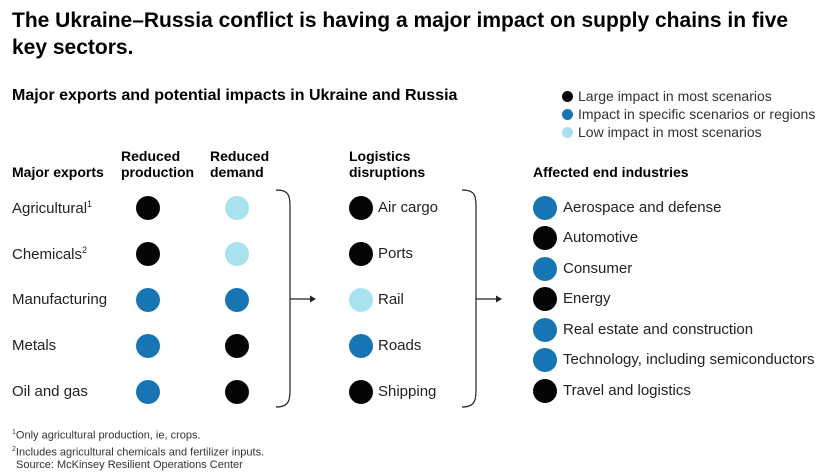 The height and width of the screenshot is (475, 838). What do you see at coordinates (391, 299) in the screenshot?
I see `logistics-label-rail: Rail` at bounding box center [391, 299].